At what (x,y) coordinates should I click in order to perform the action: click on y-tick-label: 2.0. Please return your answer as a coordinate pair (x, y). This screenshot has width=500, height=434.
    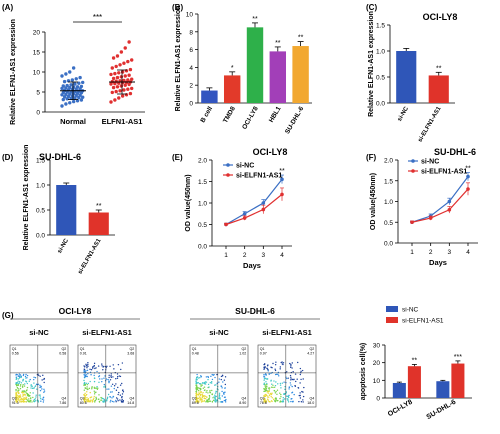
    Looking at the image, I should click on (202, 161).